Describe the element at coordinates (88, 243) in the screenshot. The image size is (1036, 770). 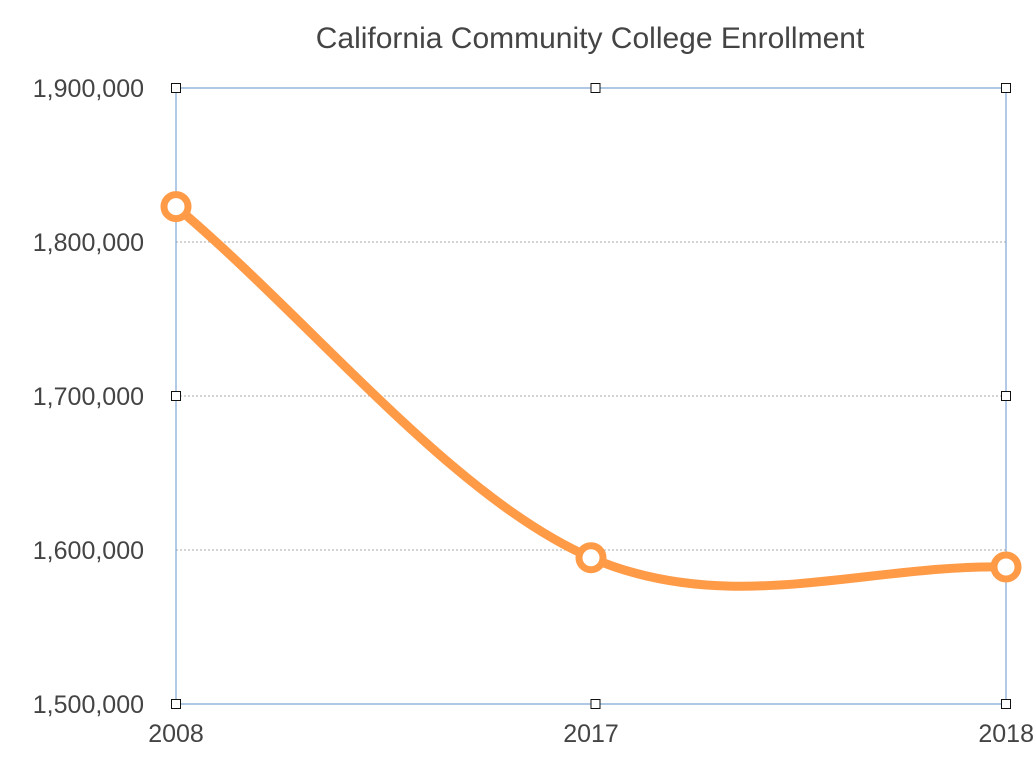
I see `y-tick-label: 1,800,000` at that location.